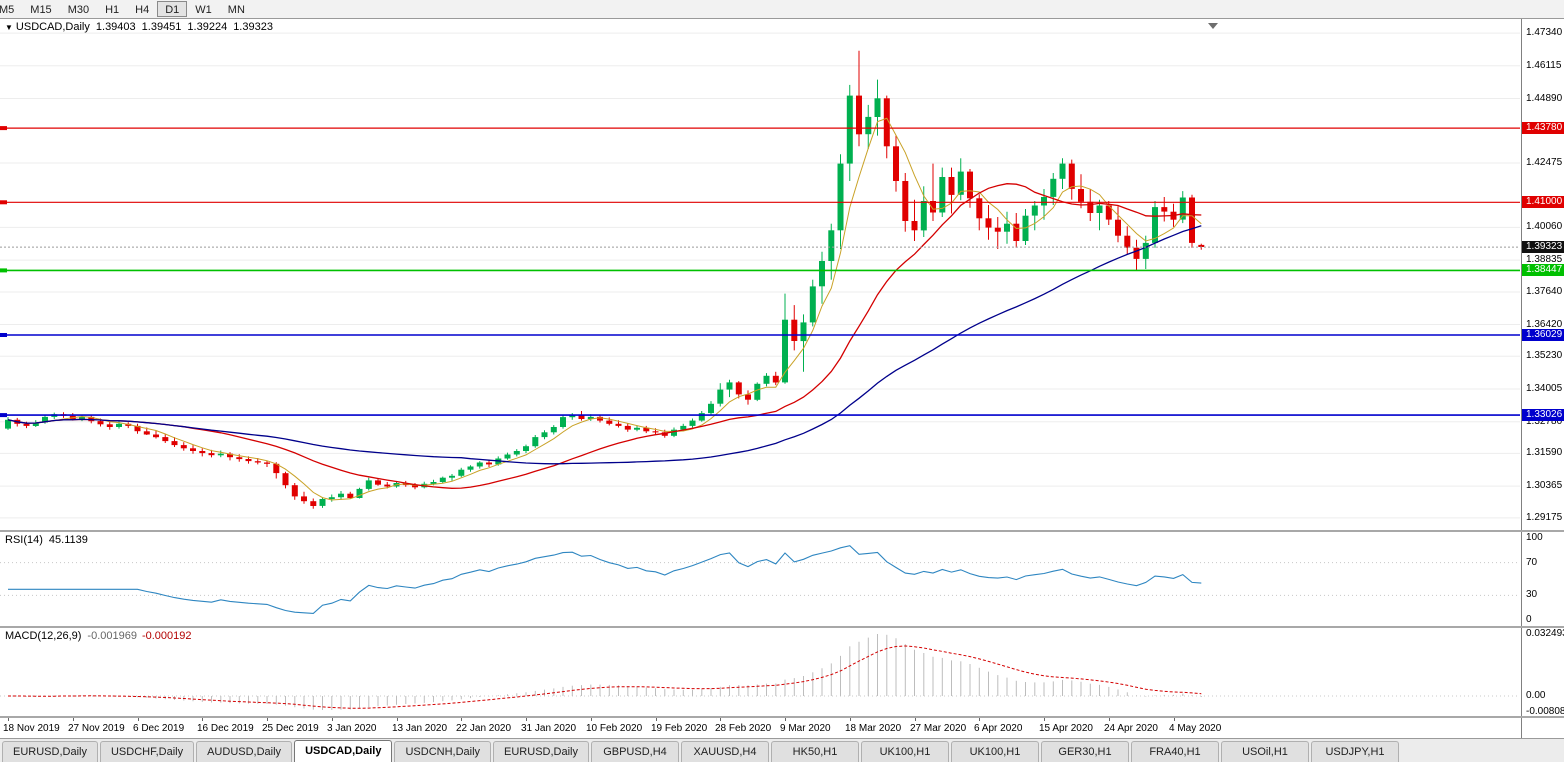 The image size is (1564, 762). What do you see at coordinates (236, 9) in the screenshot?
I see `timeframe-button-mn: MN` at bounding box center [236, 9].